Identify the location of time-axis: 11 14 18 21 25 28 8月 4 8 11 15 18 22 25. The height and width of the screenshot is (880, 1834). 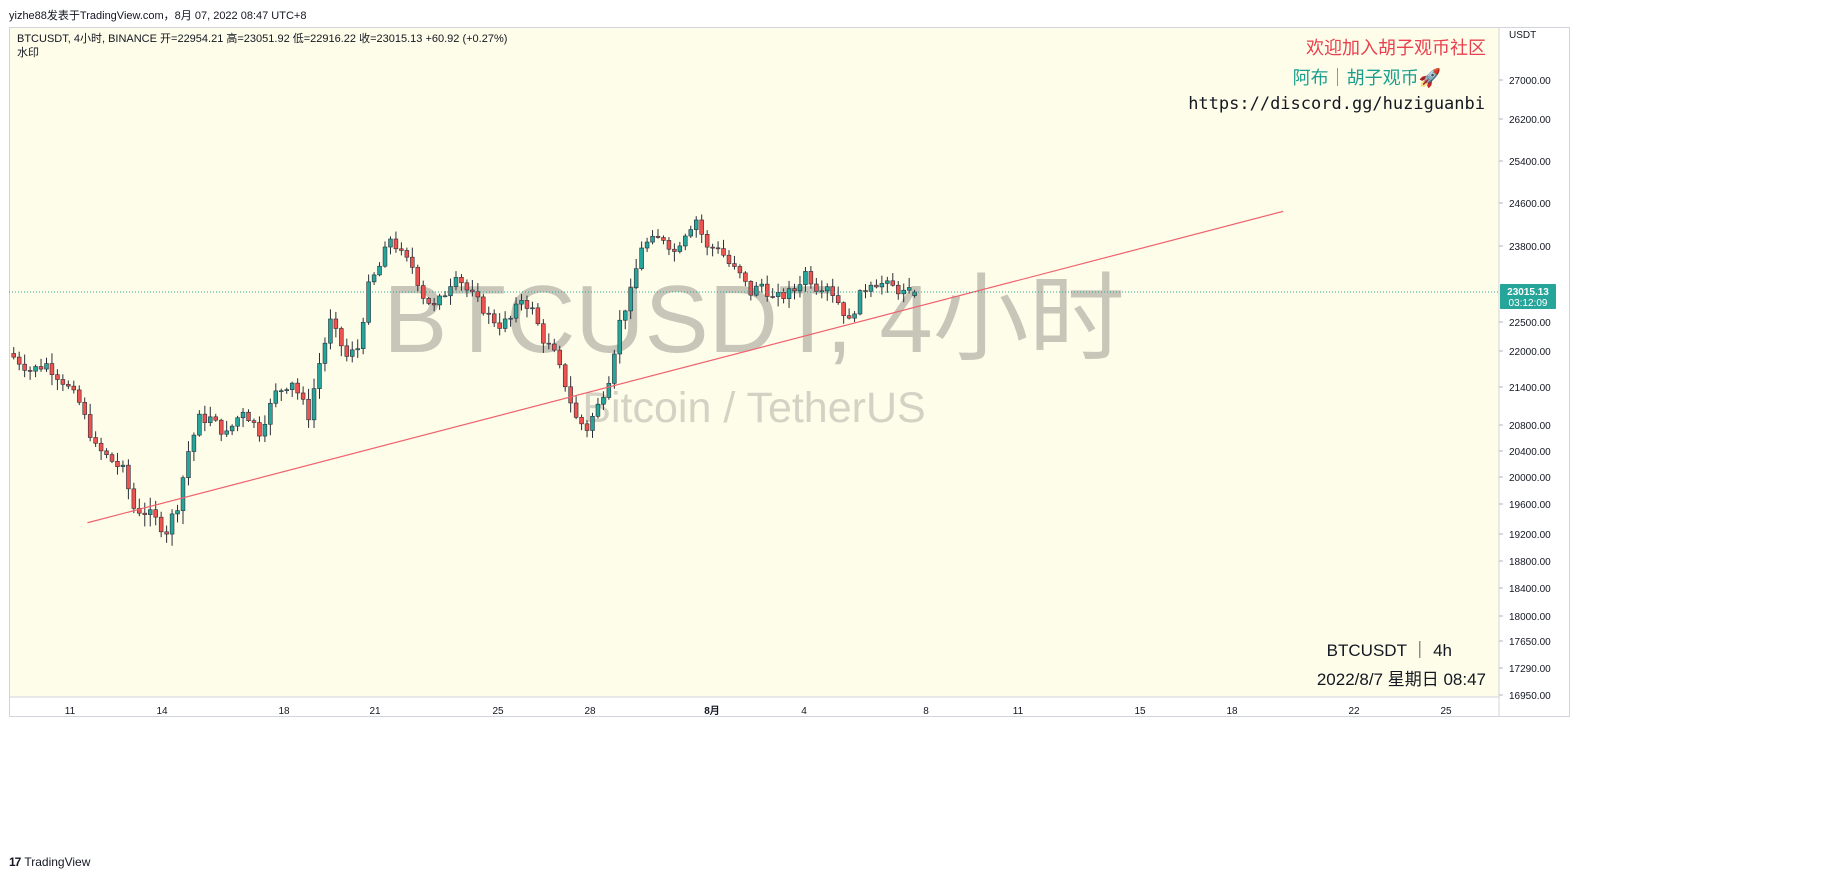
(758, 711).